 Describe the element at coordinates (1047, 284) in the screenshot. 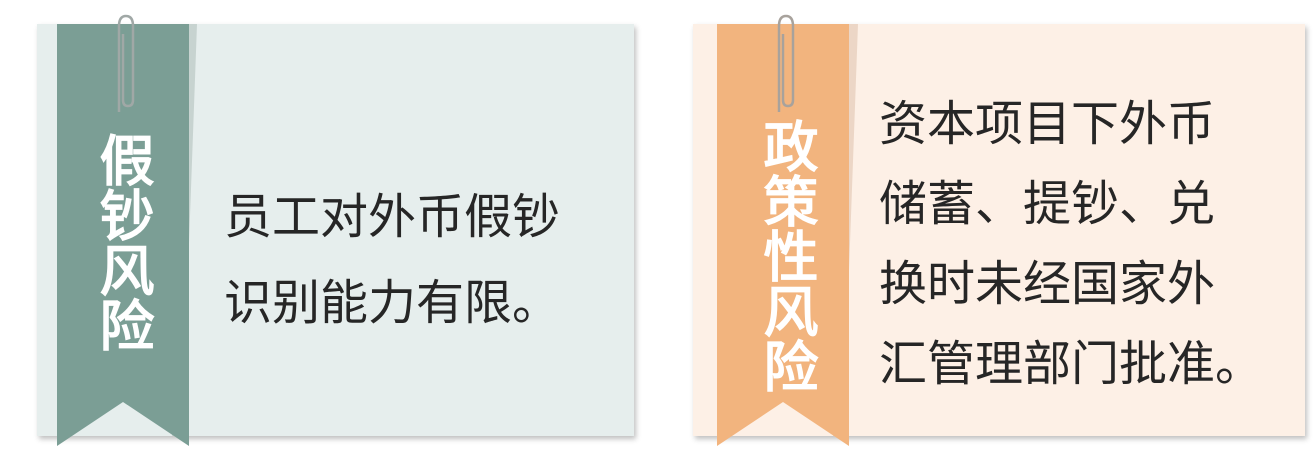

I see `description-line: 换时未经国家外` at that location.